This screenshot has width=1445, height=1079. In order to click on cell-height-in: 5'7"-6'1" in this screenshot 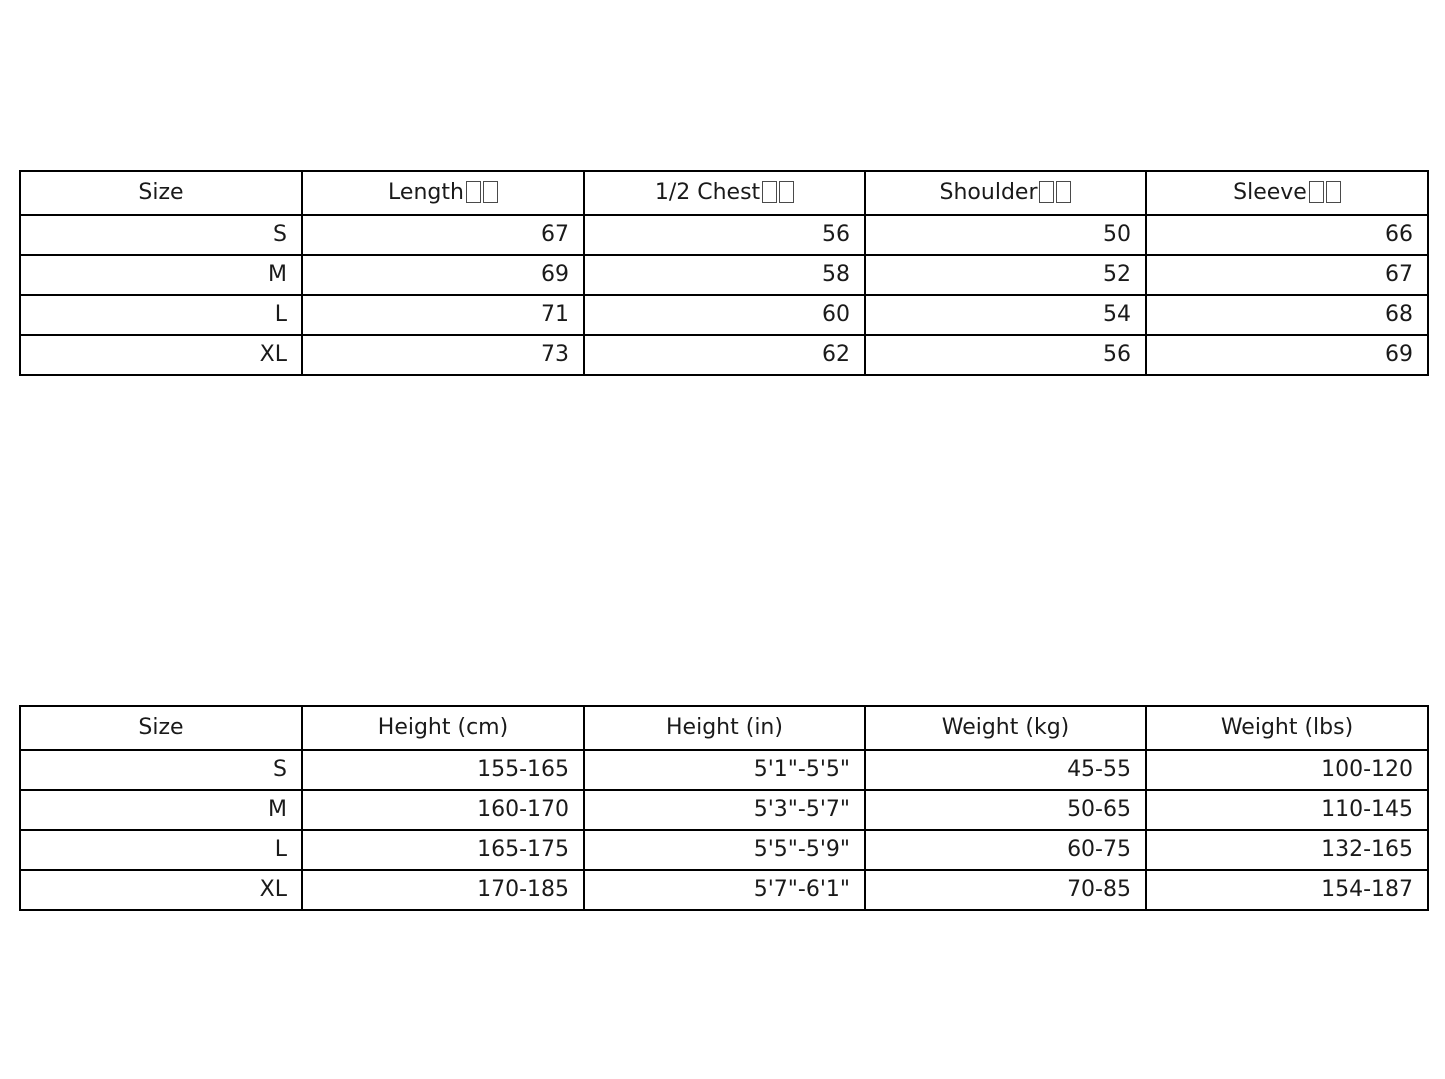, I will do `click(724, 890)`.